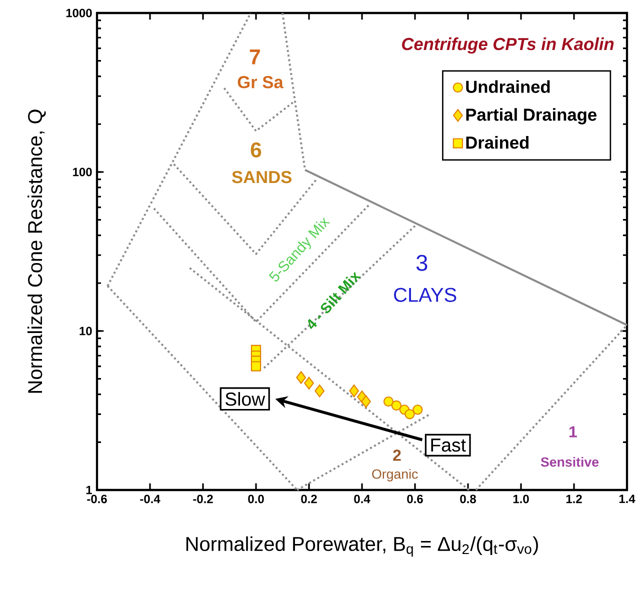  I want to click on annotation: Slow, so click(246, 399).